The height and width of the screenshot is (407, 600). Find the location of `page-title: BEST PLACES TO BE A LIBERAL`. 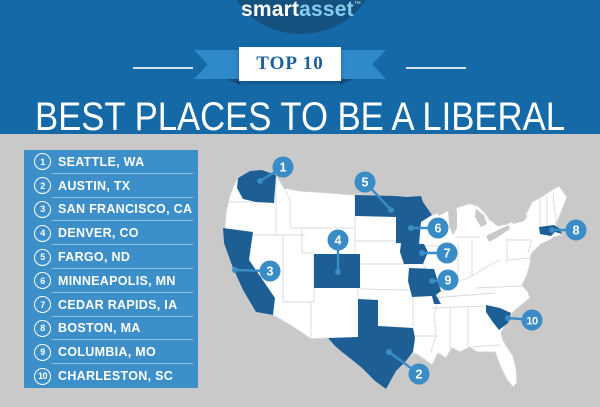

page-title: BEST PLACES TO BE A LIBERAL is located at coordinates (300, 117).